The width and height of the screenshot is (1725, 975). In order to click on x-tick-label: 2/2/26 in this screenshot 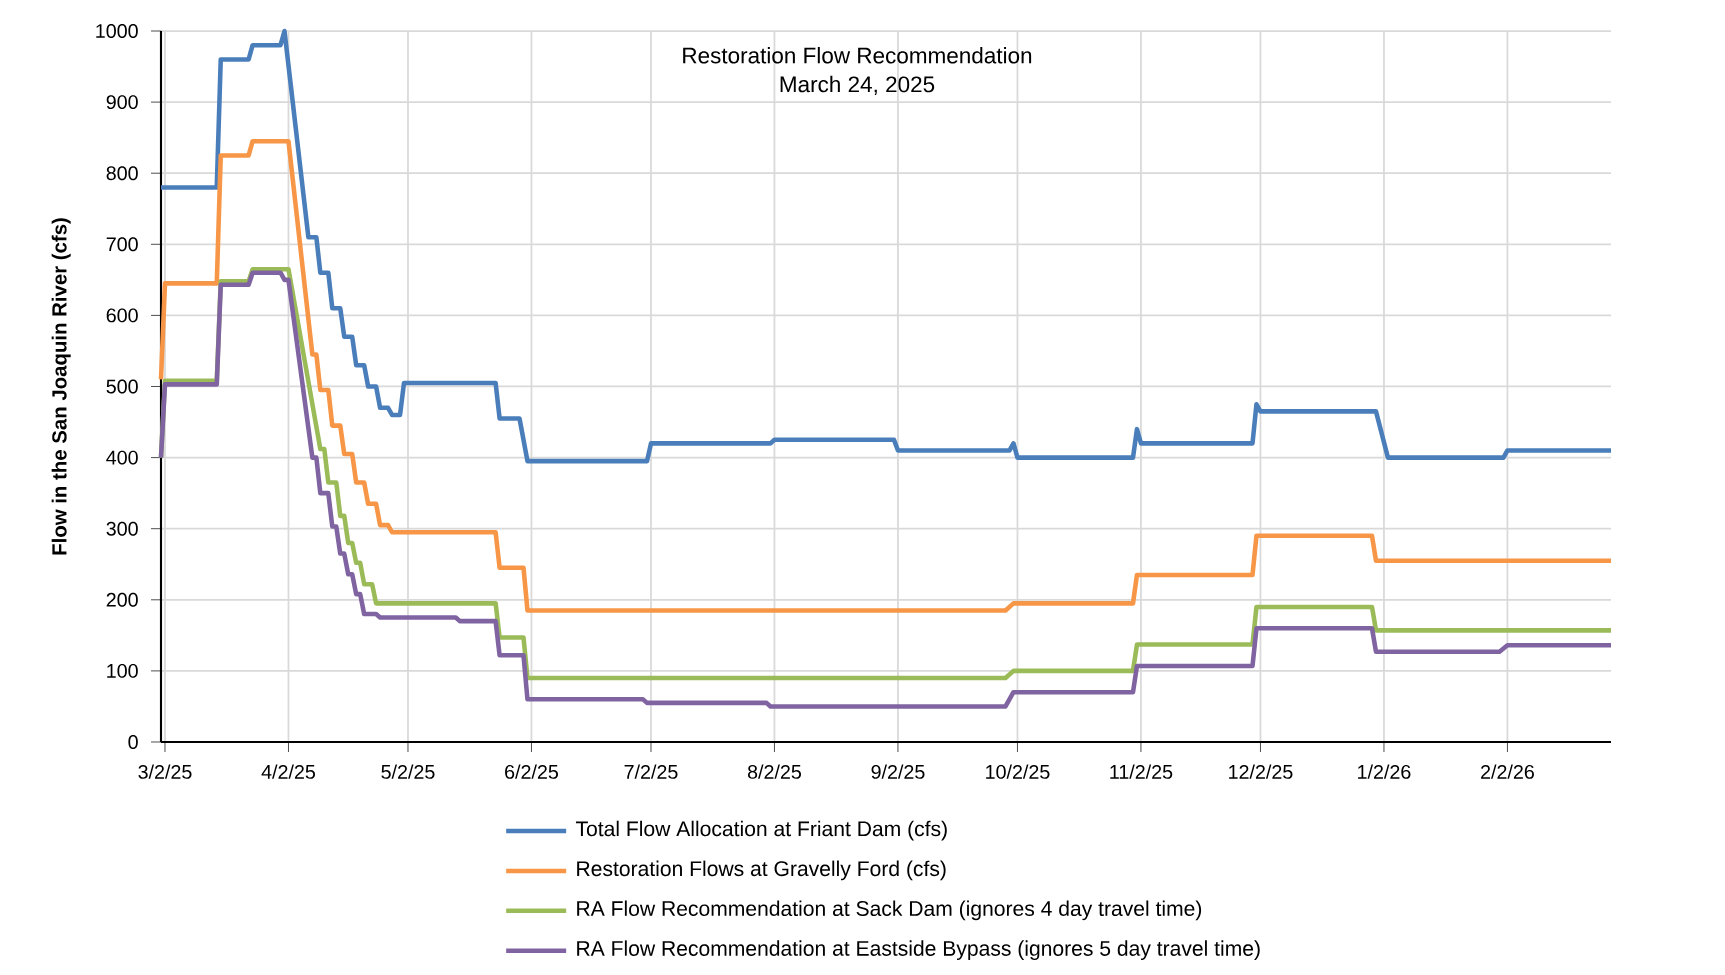, I will do `click(1507, 771)`.